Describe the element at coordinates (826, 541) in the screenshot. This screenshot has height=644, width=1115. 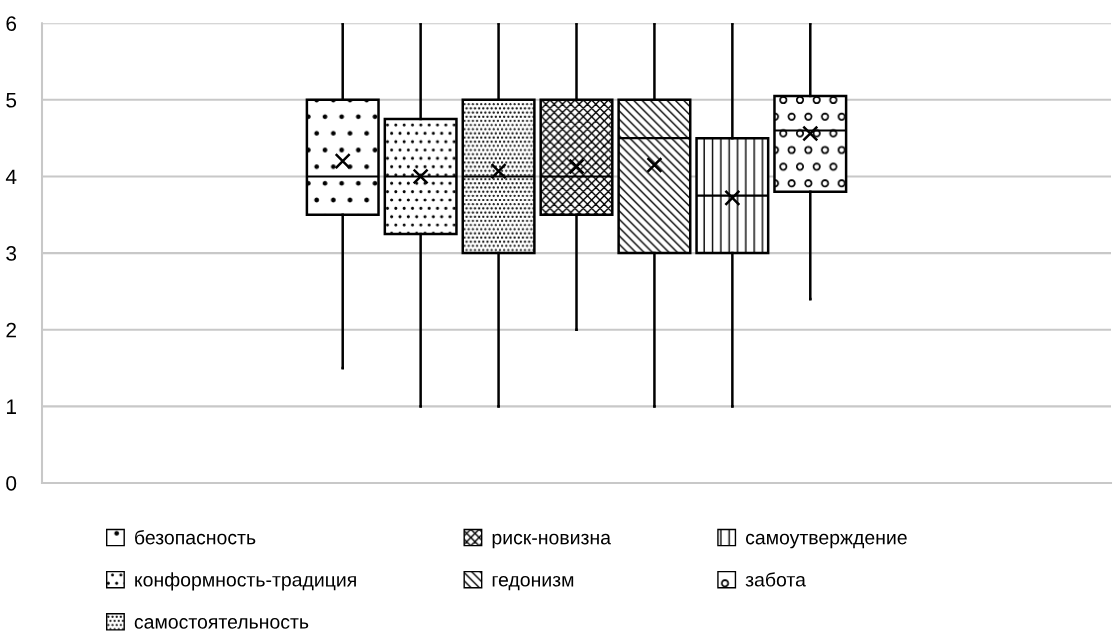
I see `legend-label: самоутверждение` at that location.